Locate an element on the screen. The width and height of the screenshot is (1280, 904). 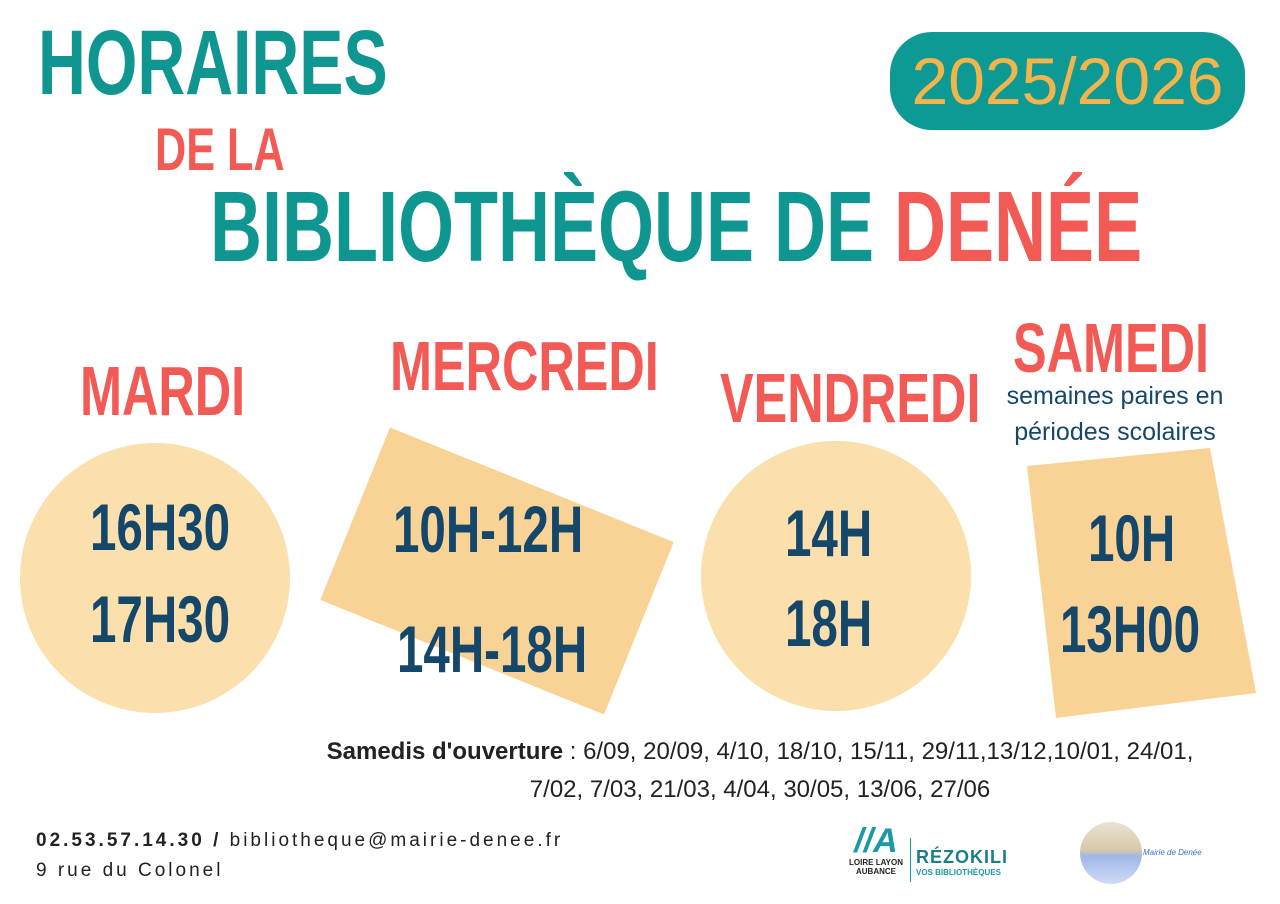
vendredi-circle is located at coordinates (836, 576).